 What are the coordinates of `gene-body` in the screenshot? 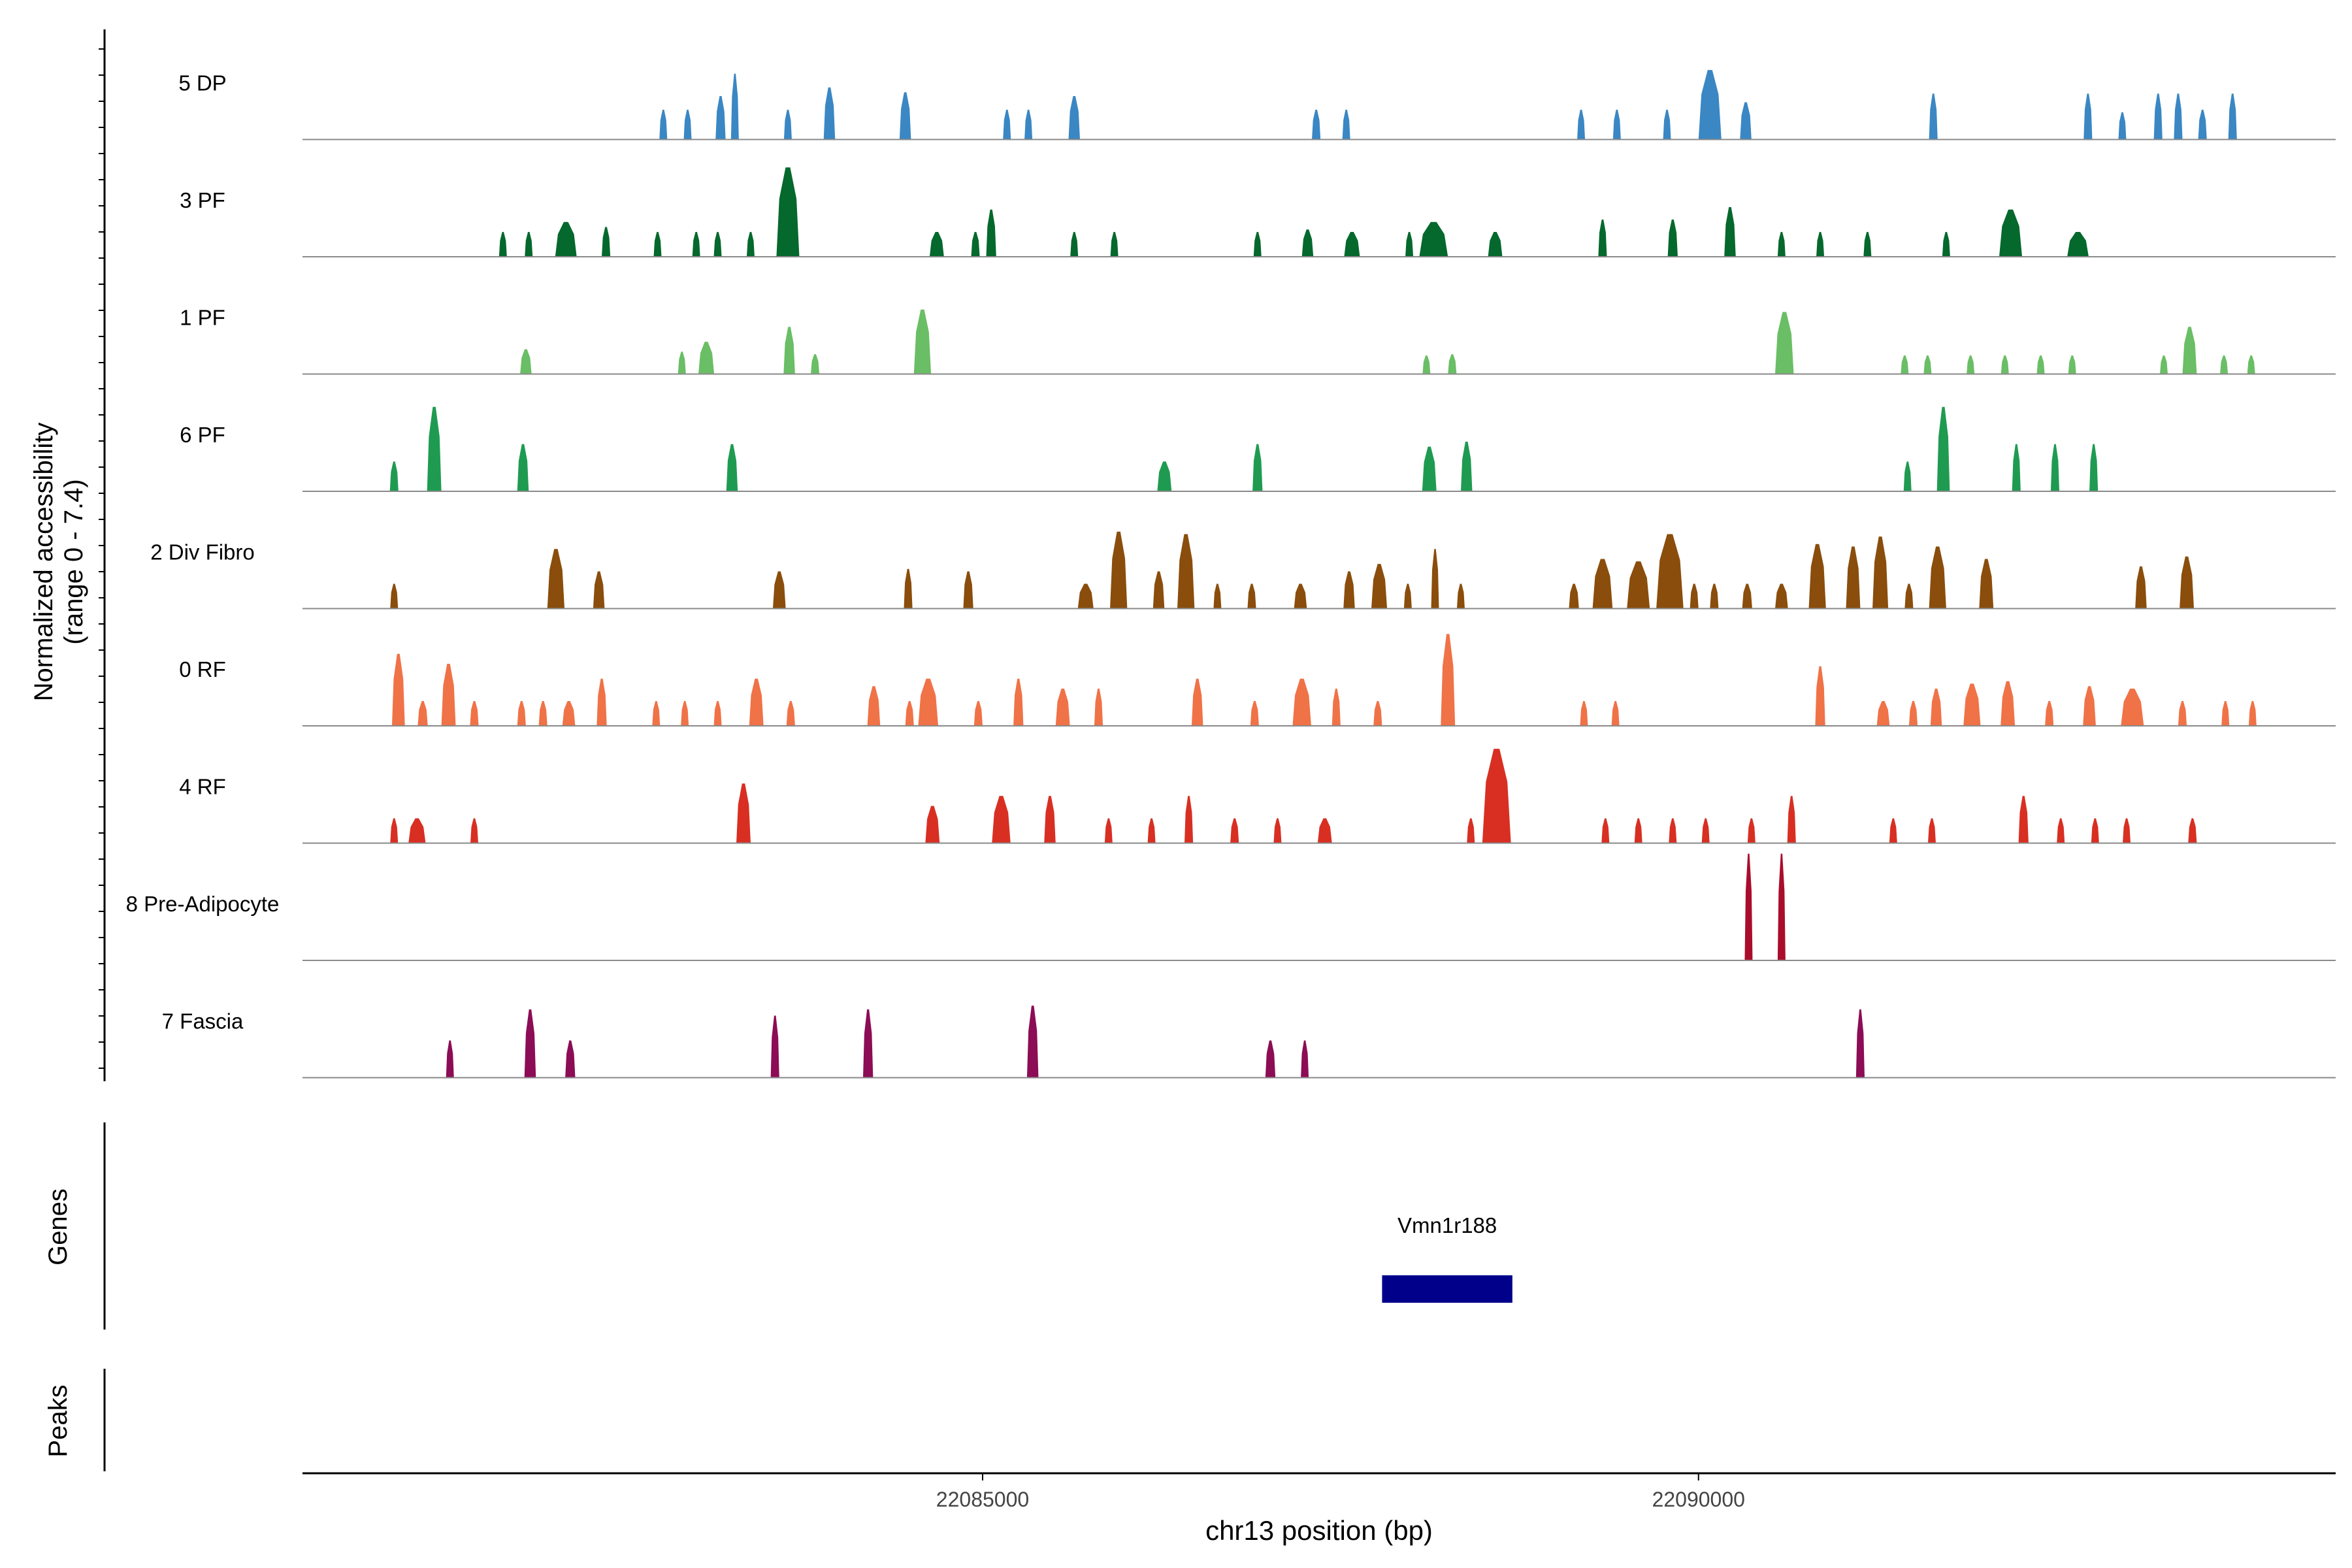 It's located at (1447, 1289).